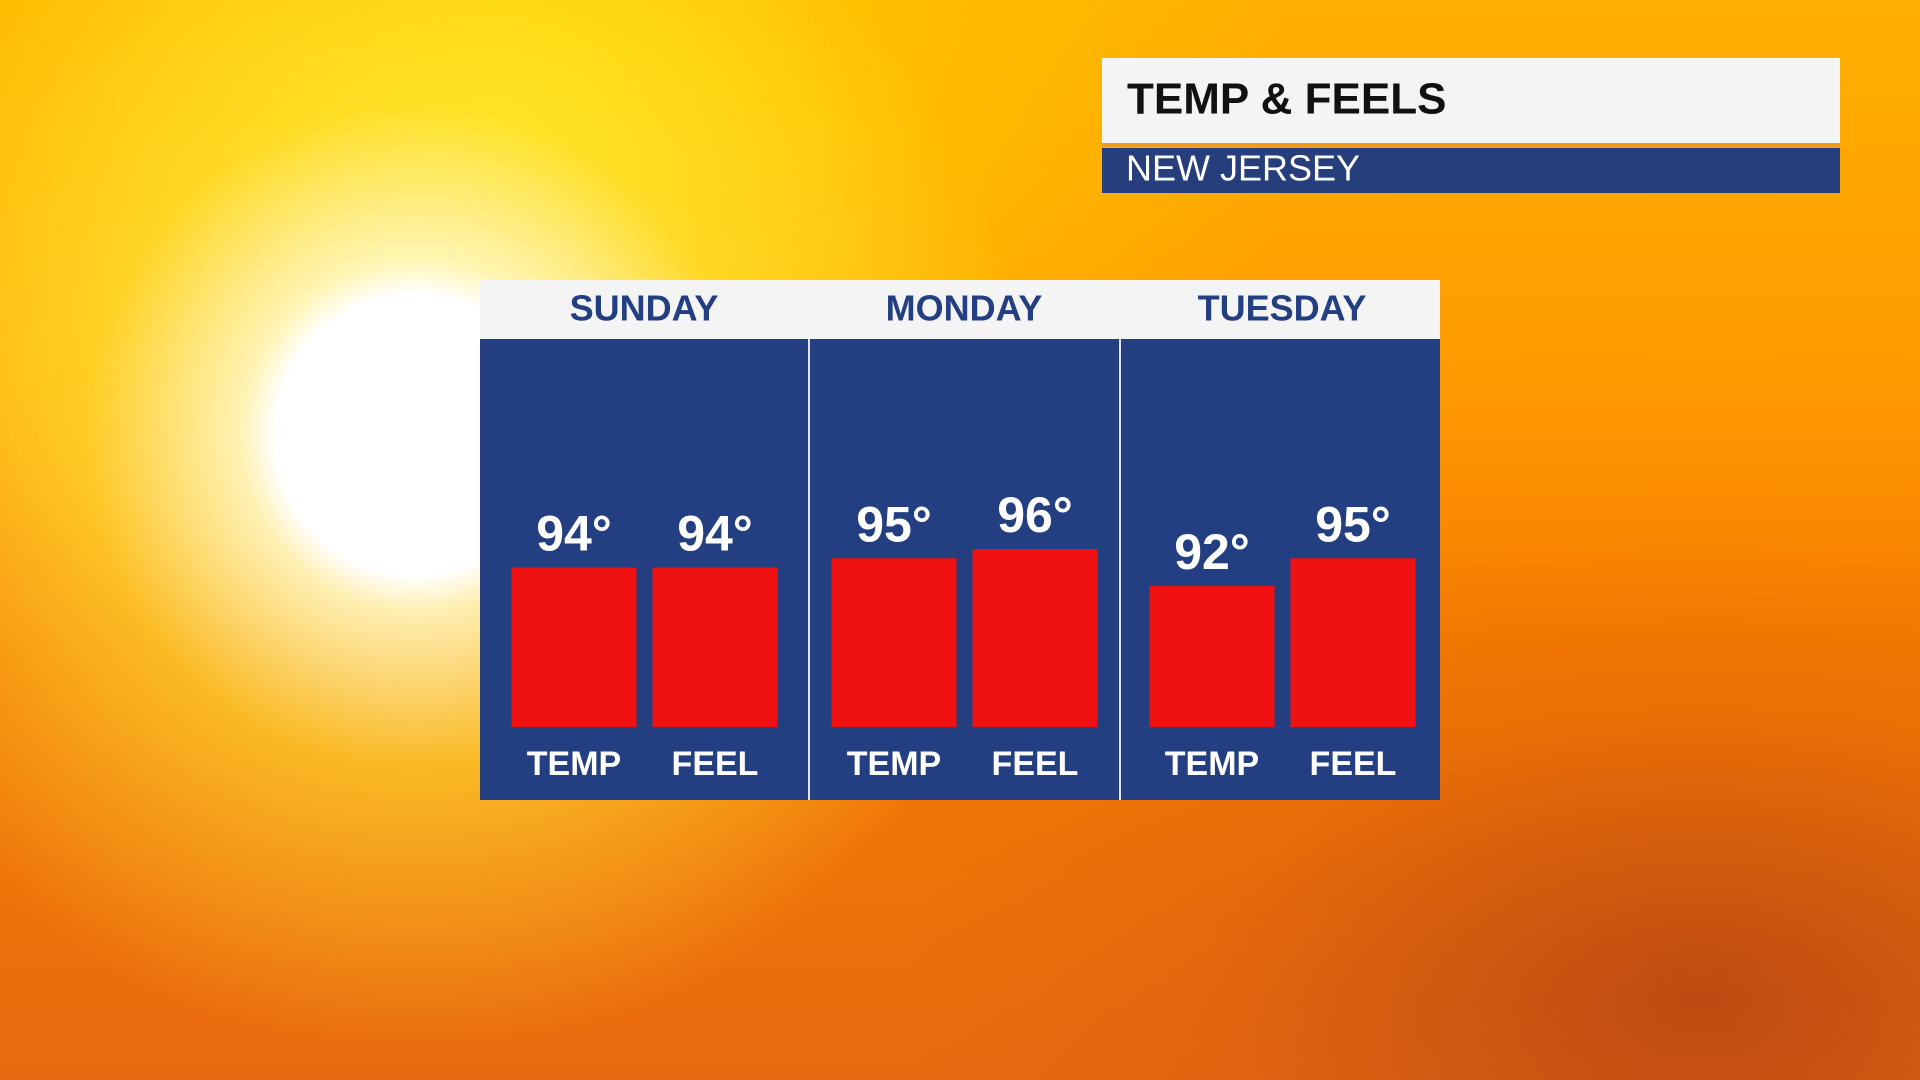 The image size is (1920, 1080). Describe the element at coordinates (1471, 145) in the screenshot. I see `header-accent` at that location.